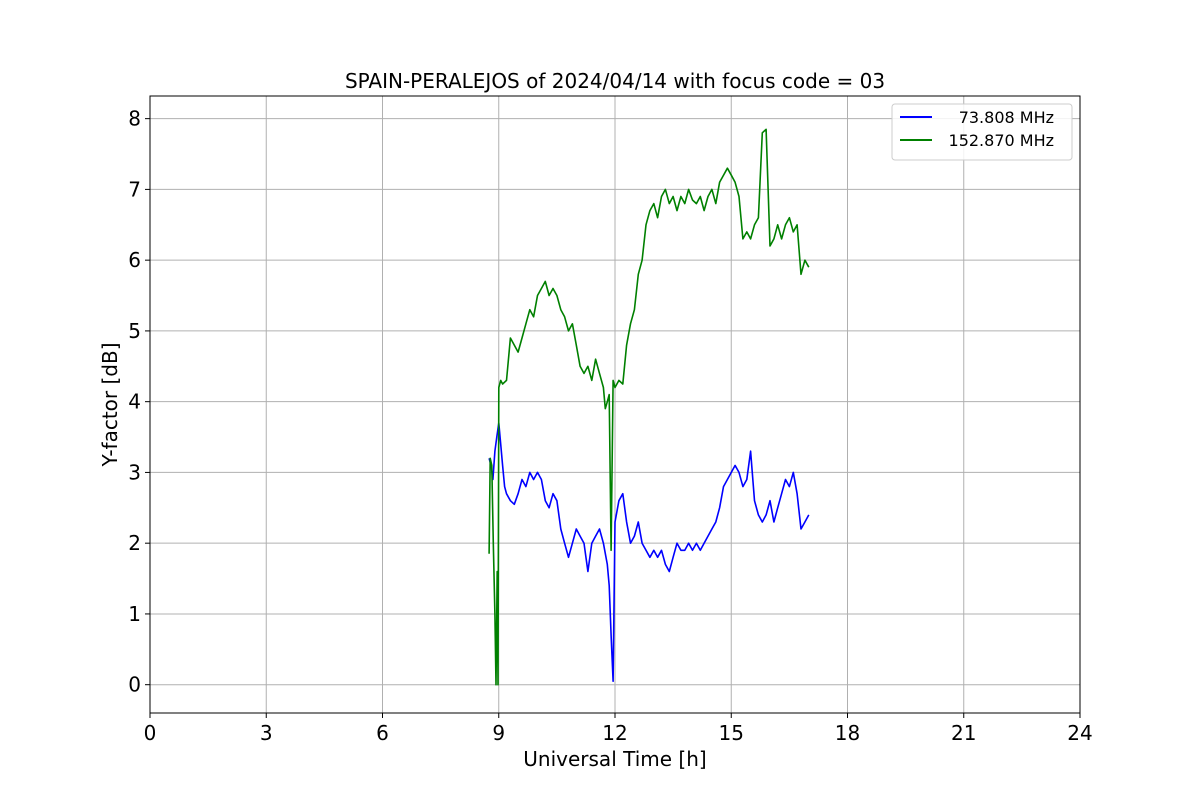 The image size is (1200, 800). What do you see at coordinates (266, 733) in the screenshot?
I see `x-tick-label: 3` at bounding box center [266, 733].